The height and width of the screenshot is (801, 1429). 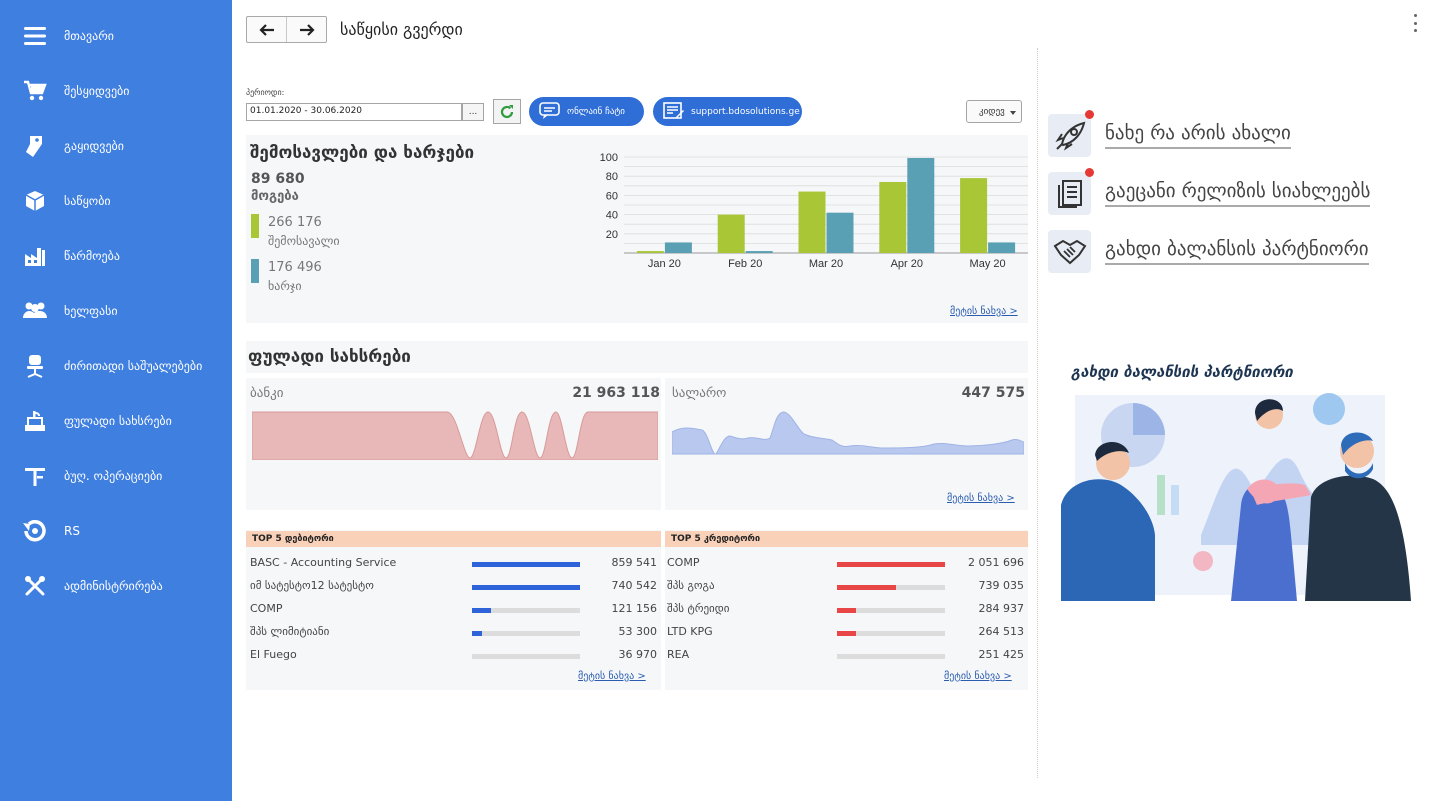 What do you see at coordinates (1001, 585) in the screenshot?
I see `row-value: 739 035` at bounding box center [1001, 585].